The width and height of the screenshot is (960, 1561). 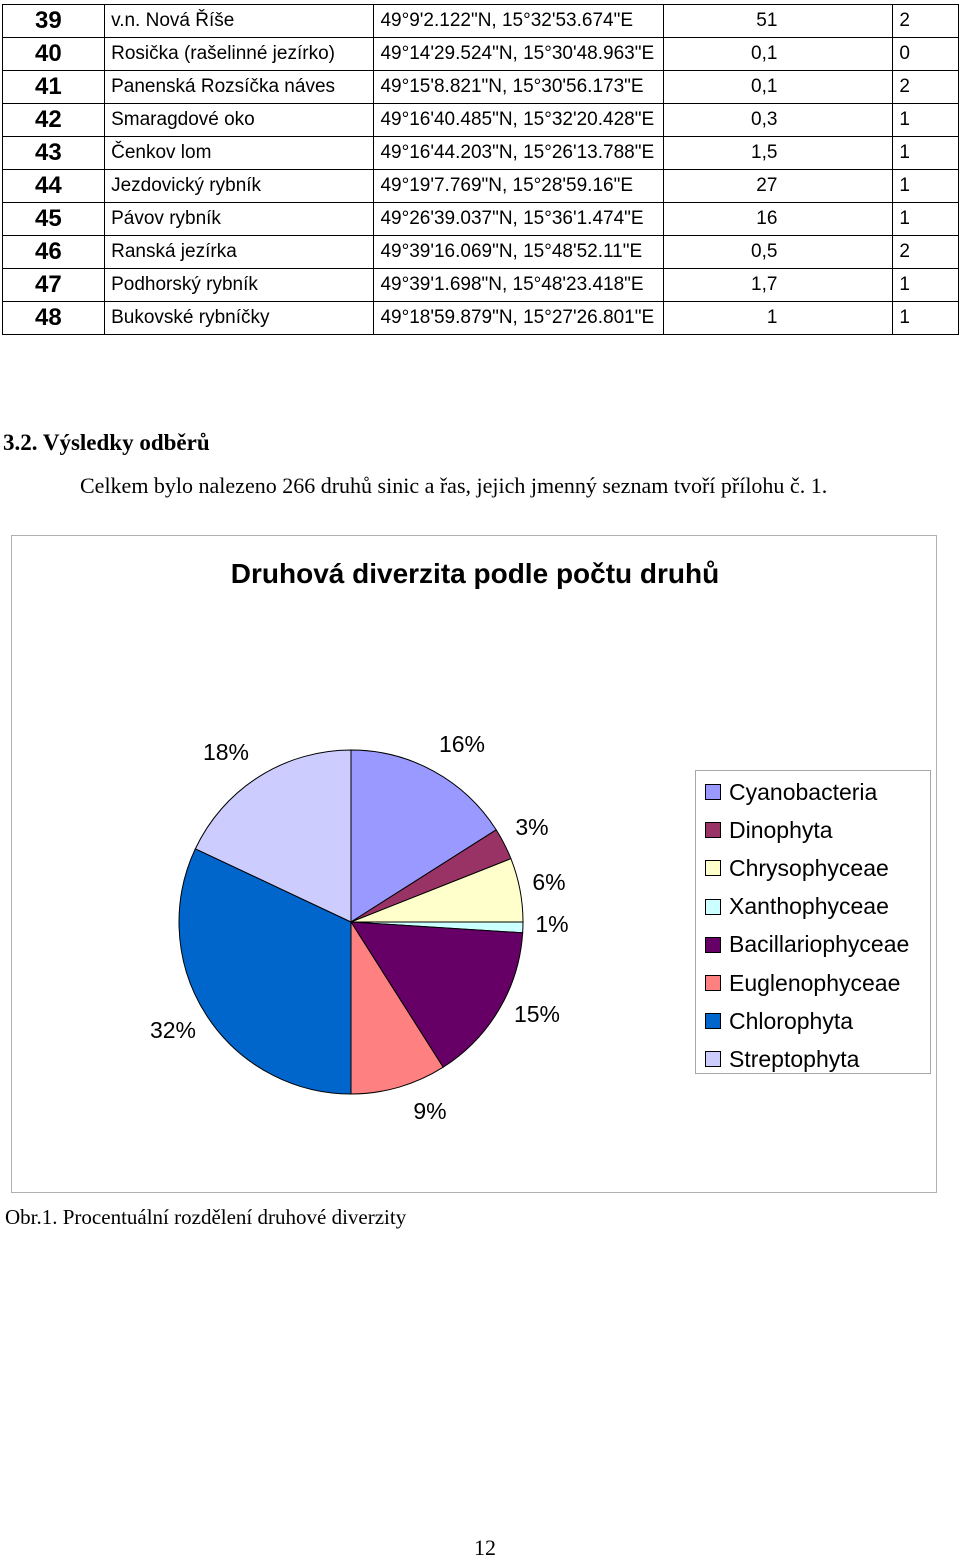 I want to click on legend-label: Xanthophyceae, so click(x=809, y=906).